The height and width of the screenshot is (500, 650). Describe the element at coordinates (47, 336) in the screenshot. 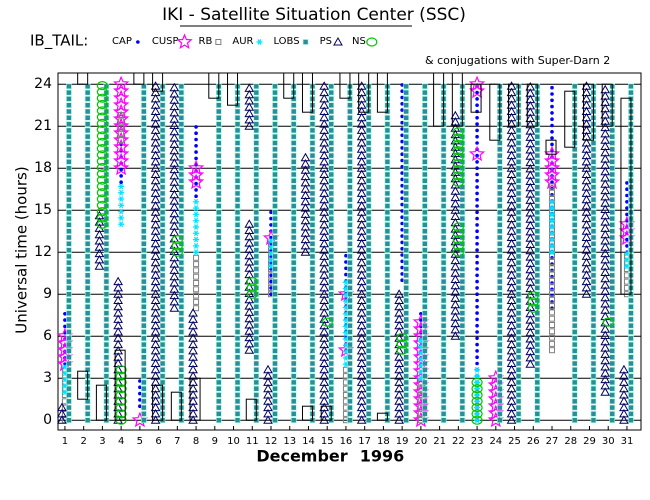

I see `y-tick-label: 6` at that location.